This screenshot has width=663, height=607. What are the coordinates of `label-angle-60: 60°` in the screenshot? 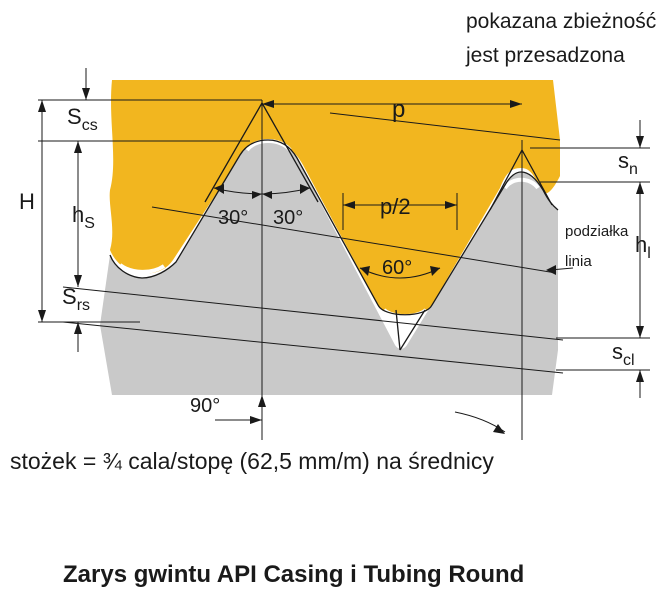 It's located at (397, 268).